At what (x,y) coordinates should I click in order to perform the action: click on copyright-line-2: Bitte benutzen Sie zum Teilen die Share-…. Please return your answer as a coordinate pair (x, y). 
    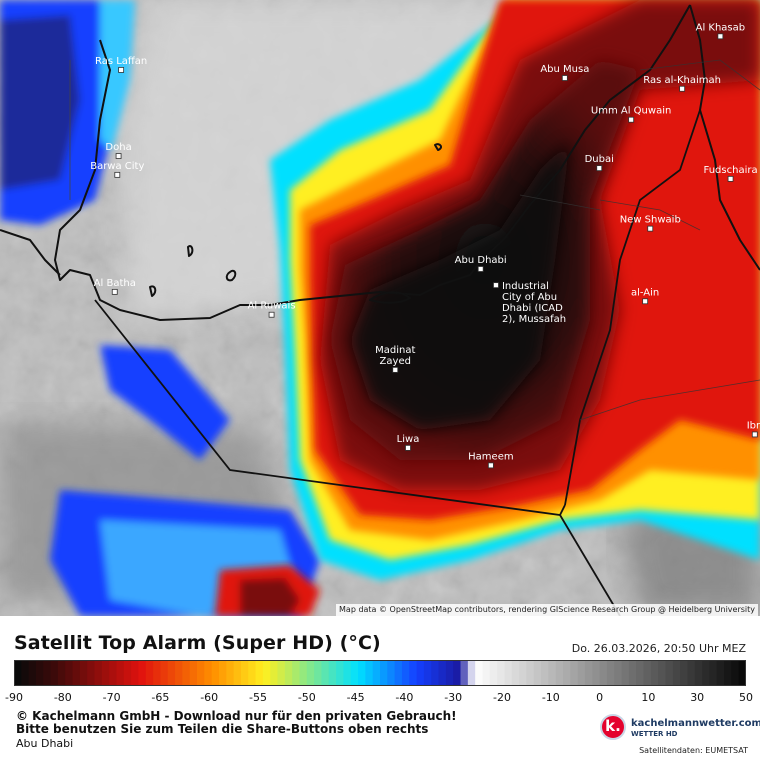
    Looking at the image, I should click on (222, 729).